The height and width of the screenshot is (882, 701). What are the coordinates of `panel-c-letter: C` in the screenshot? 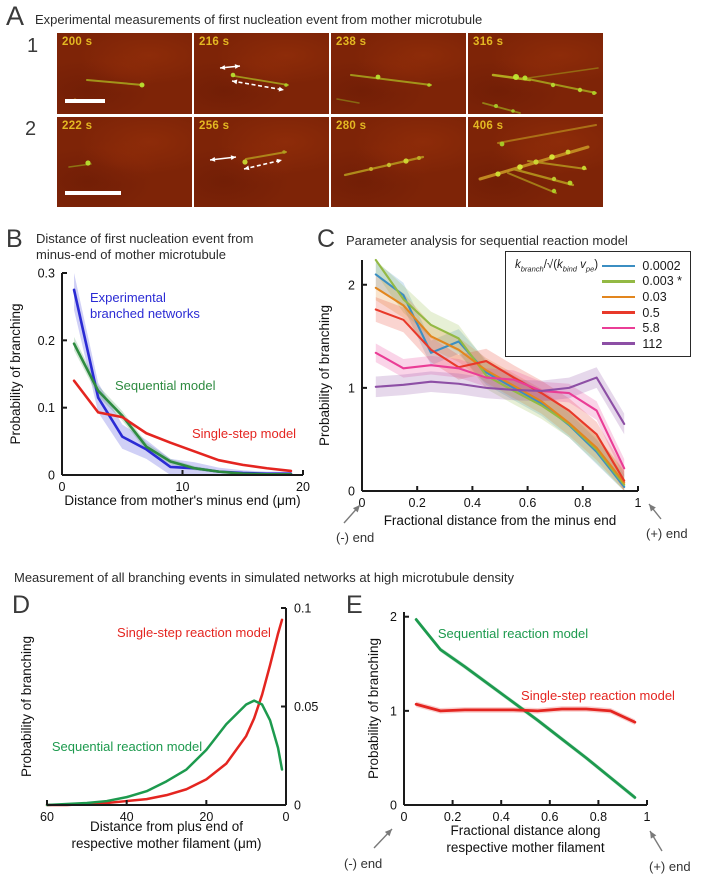 It's located at (326, 239).